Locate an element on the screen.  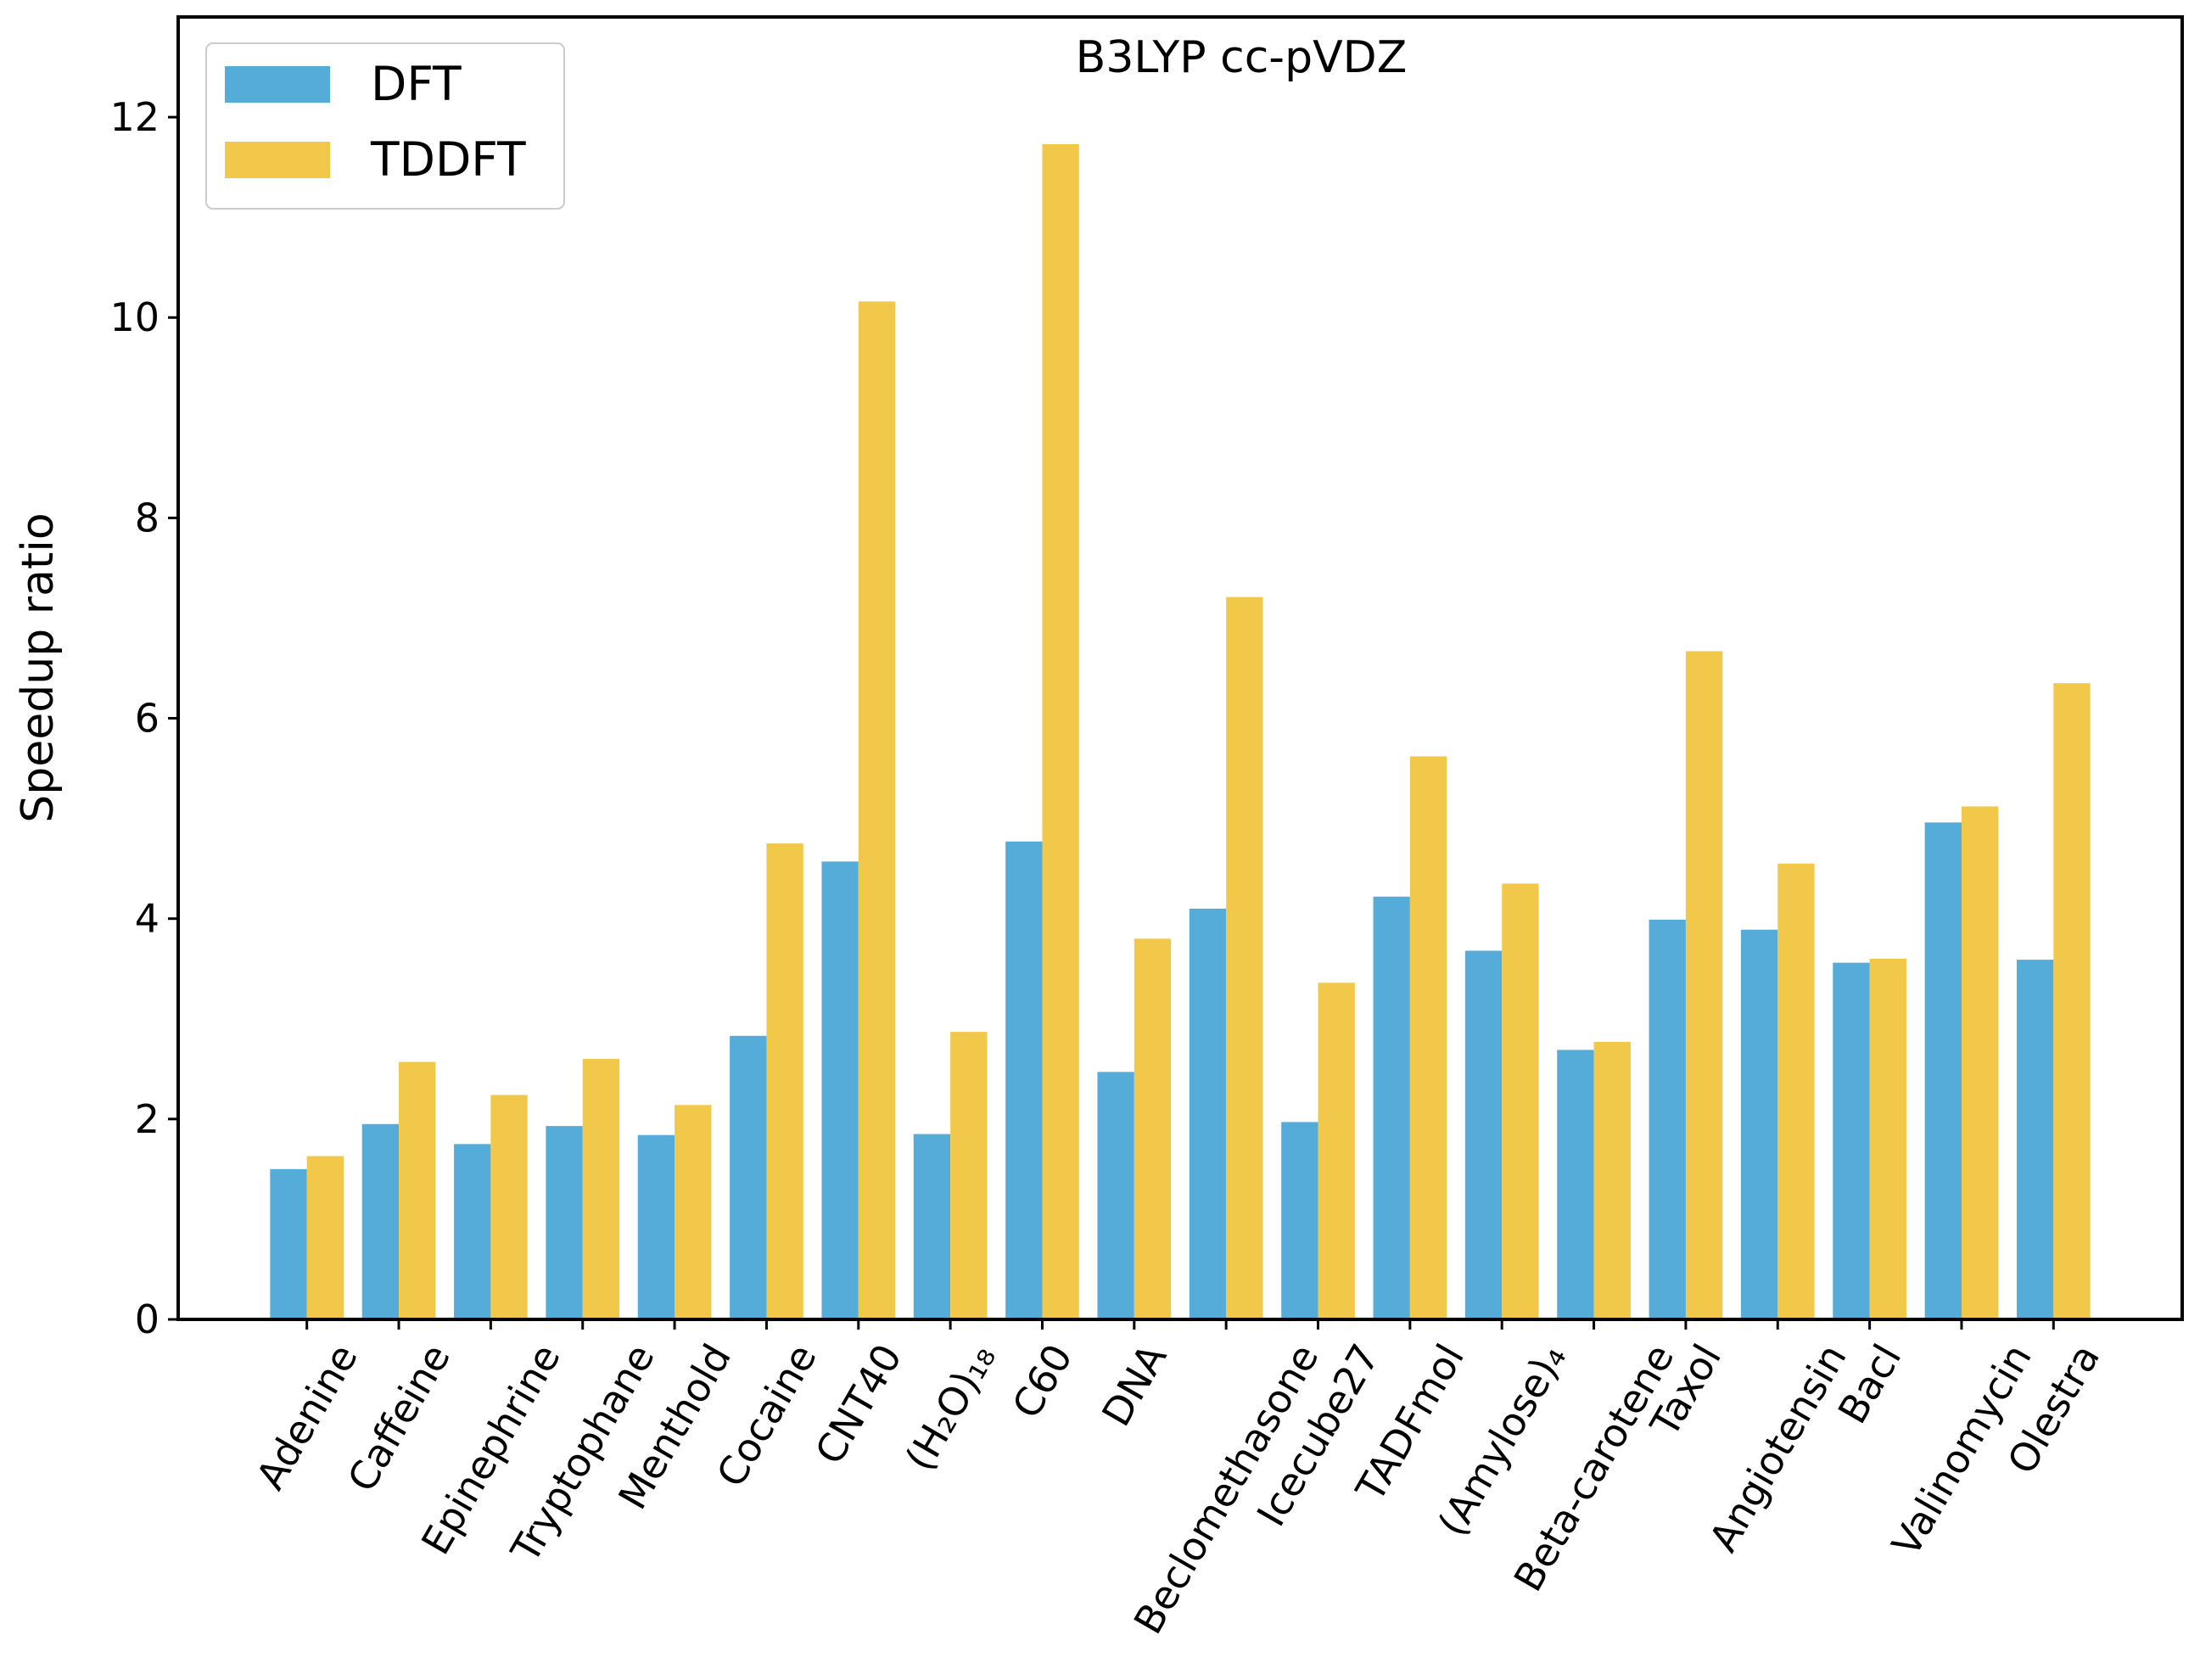
x-tick-label: DNA is located at coordinates (1134, 1385).